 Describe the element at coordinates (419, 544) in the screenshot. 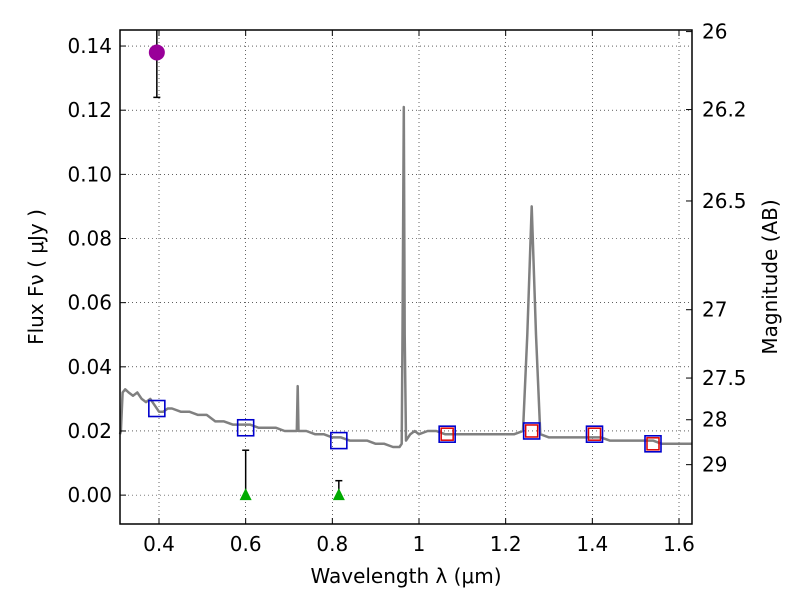

I see `x-tick-label: 1` at that location.